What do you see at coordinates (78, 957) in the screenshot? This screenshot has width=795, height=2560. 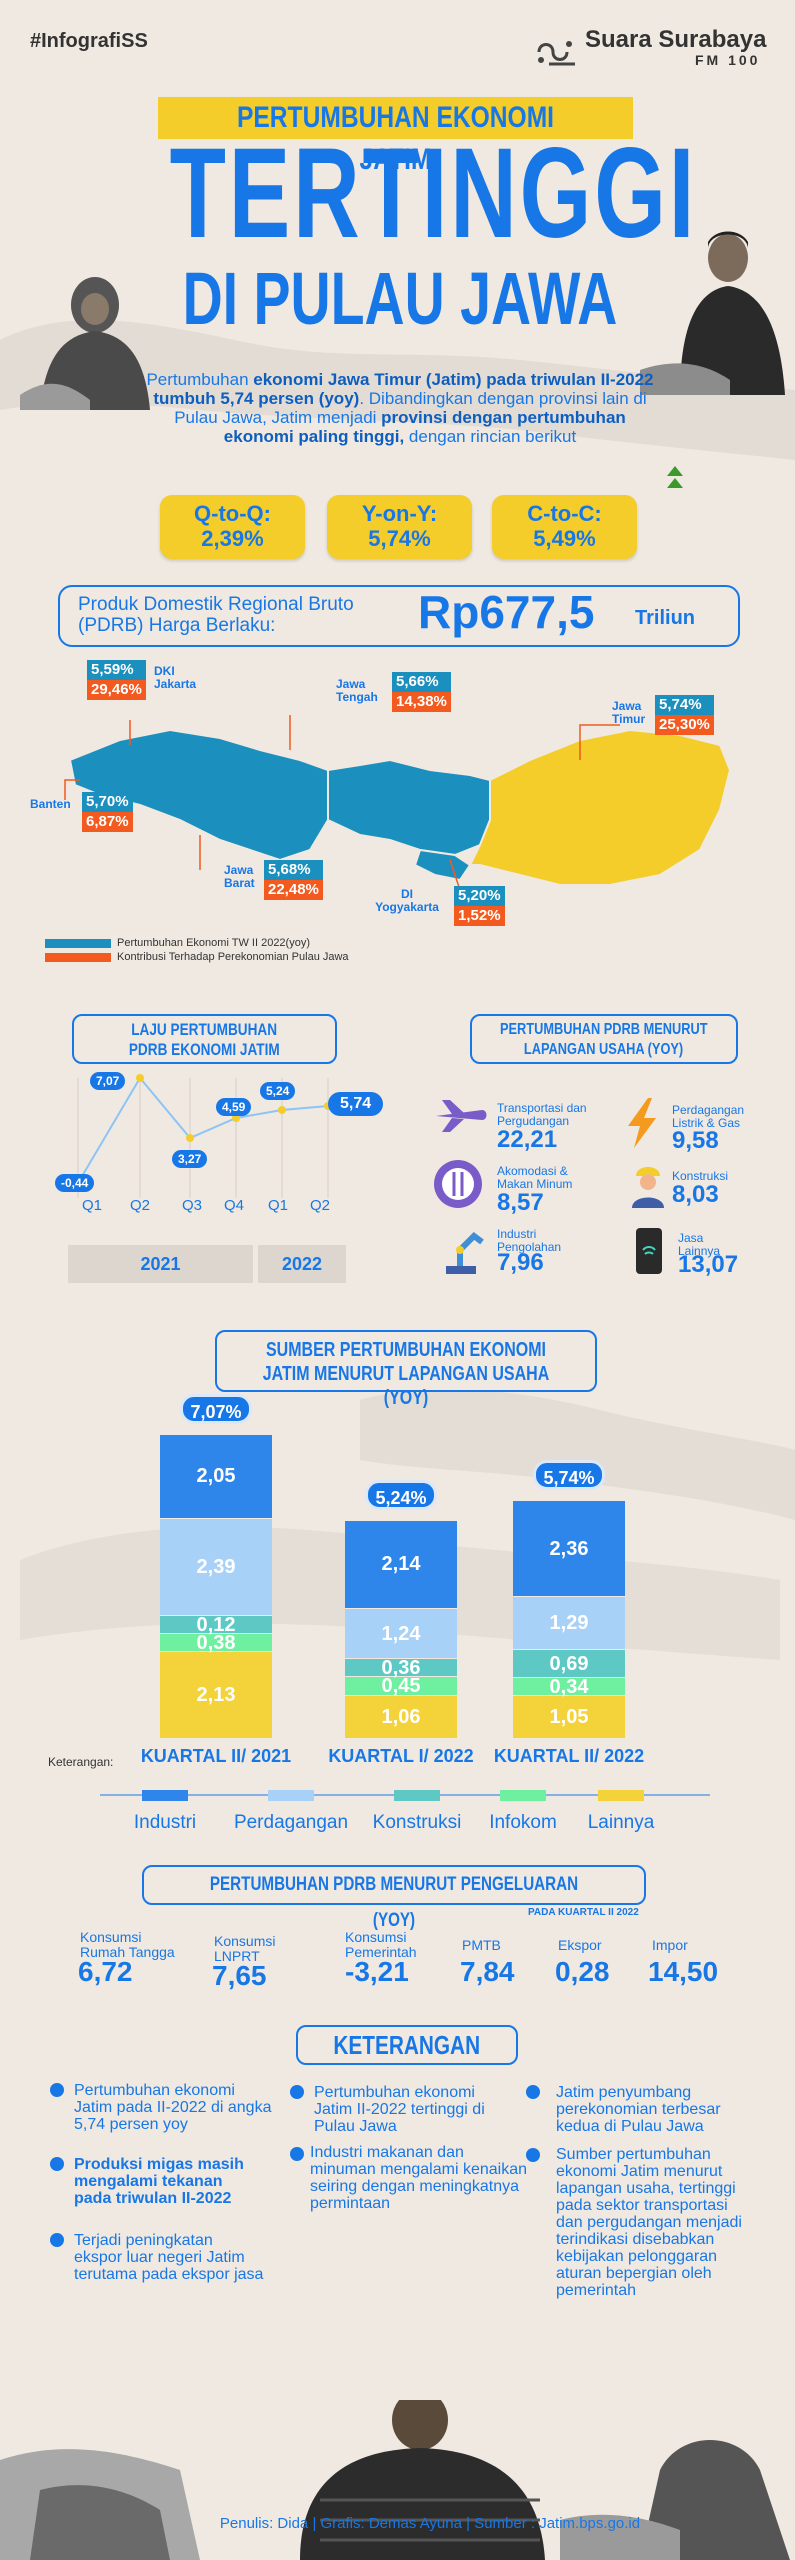 I see `legend-swatch-orange` at bounding box center [78, 957].